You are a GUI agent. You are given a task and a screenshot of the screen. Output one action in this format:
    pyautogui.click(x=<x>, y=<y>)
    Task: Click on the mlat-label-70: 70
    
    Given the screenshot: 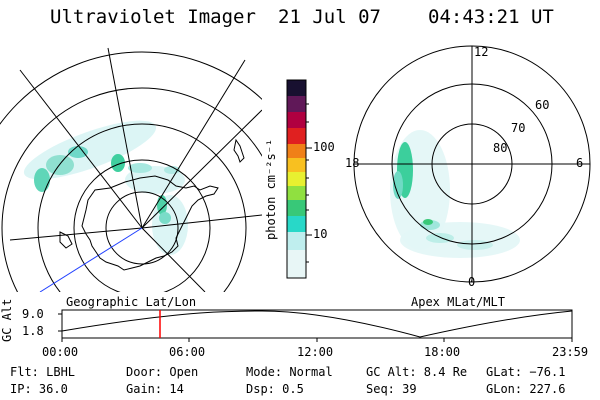 What is the action you would take?
    pyautogui.click(x=518, y=128)
    